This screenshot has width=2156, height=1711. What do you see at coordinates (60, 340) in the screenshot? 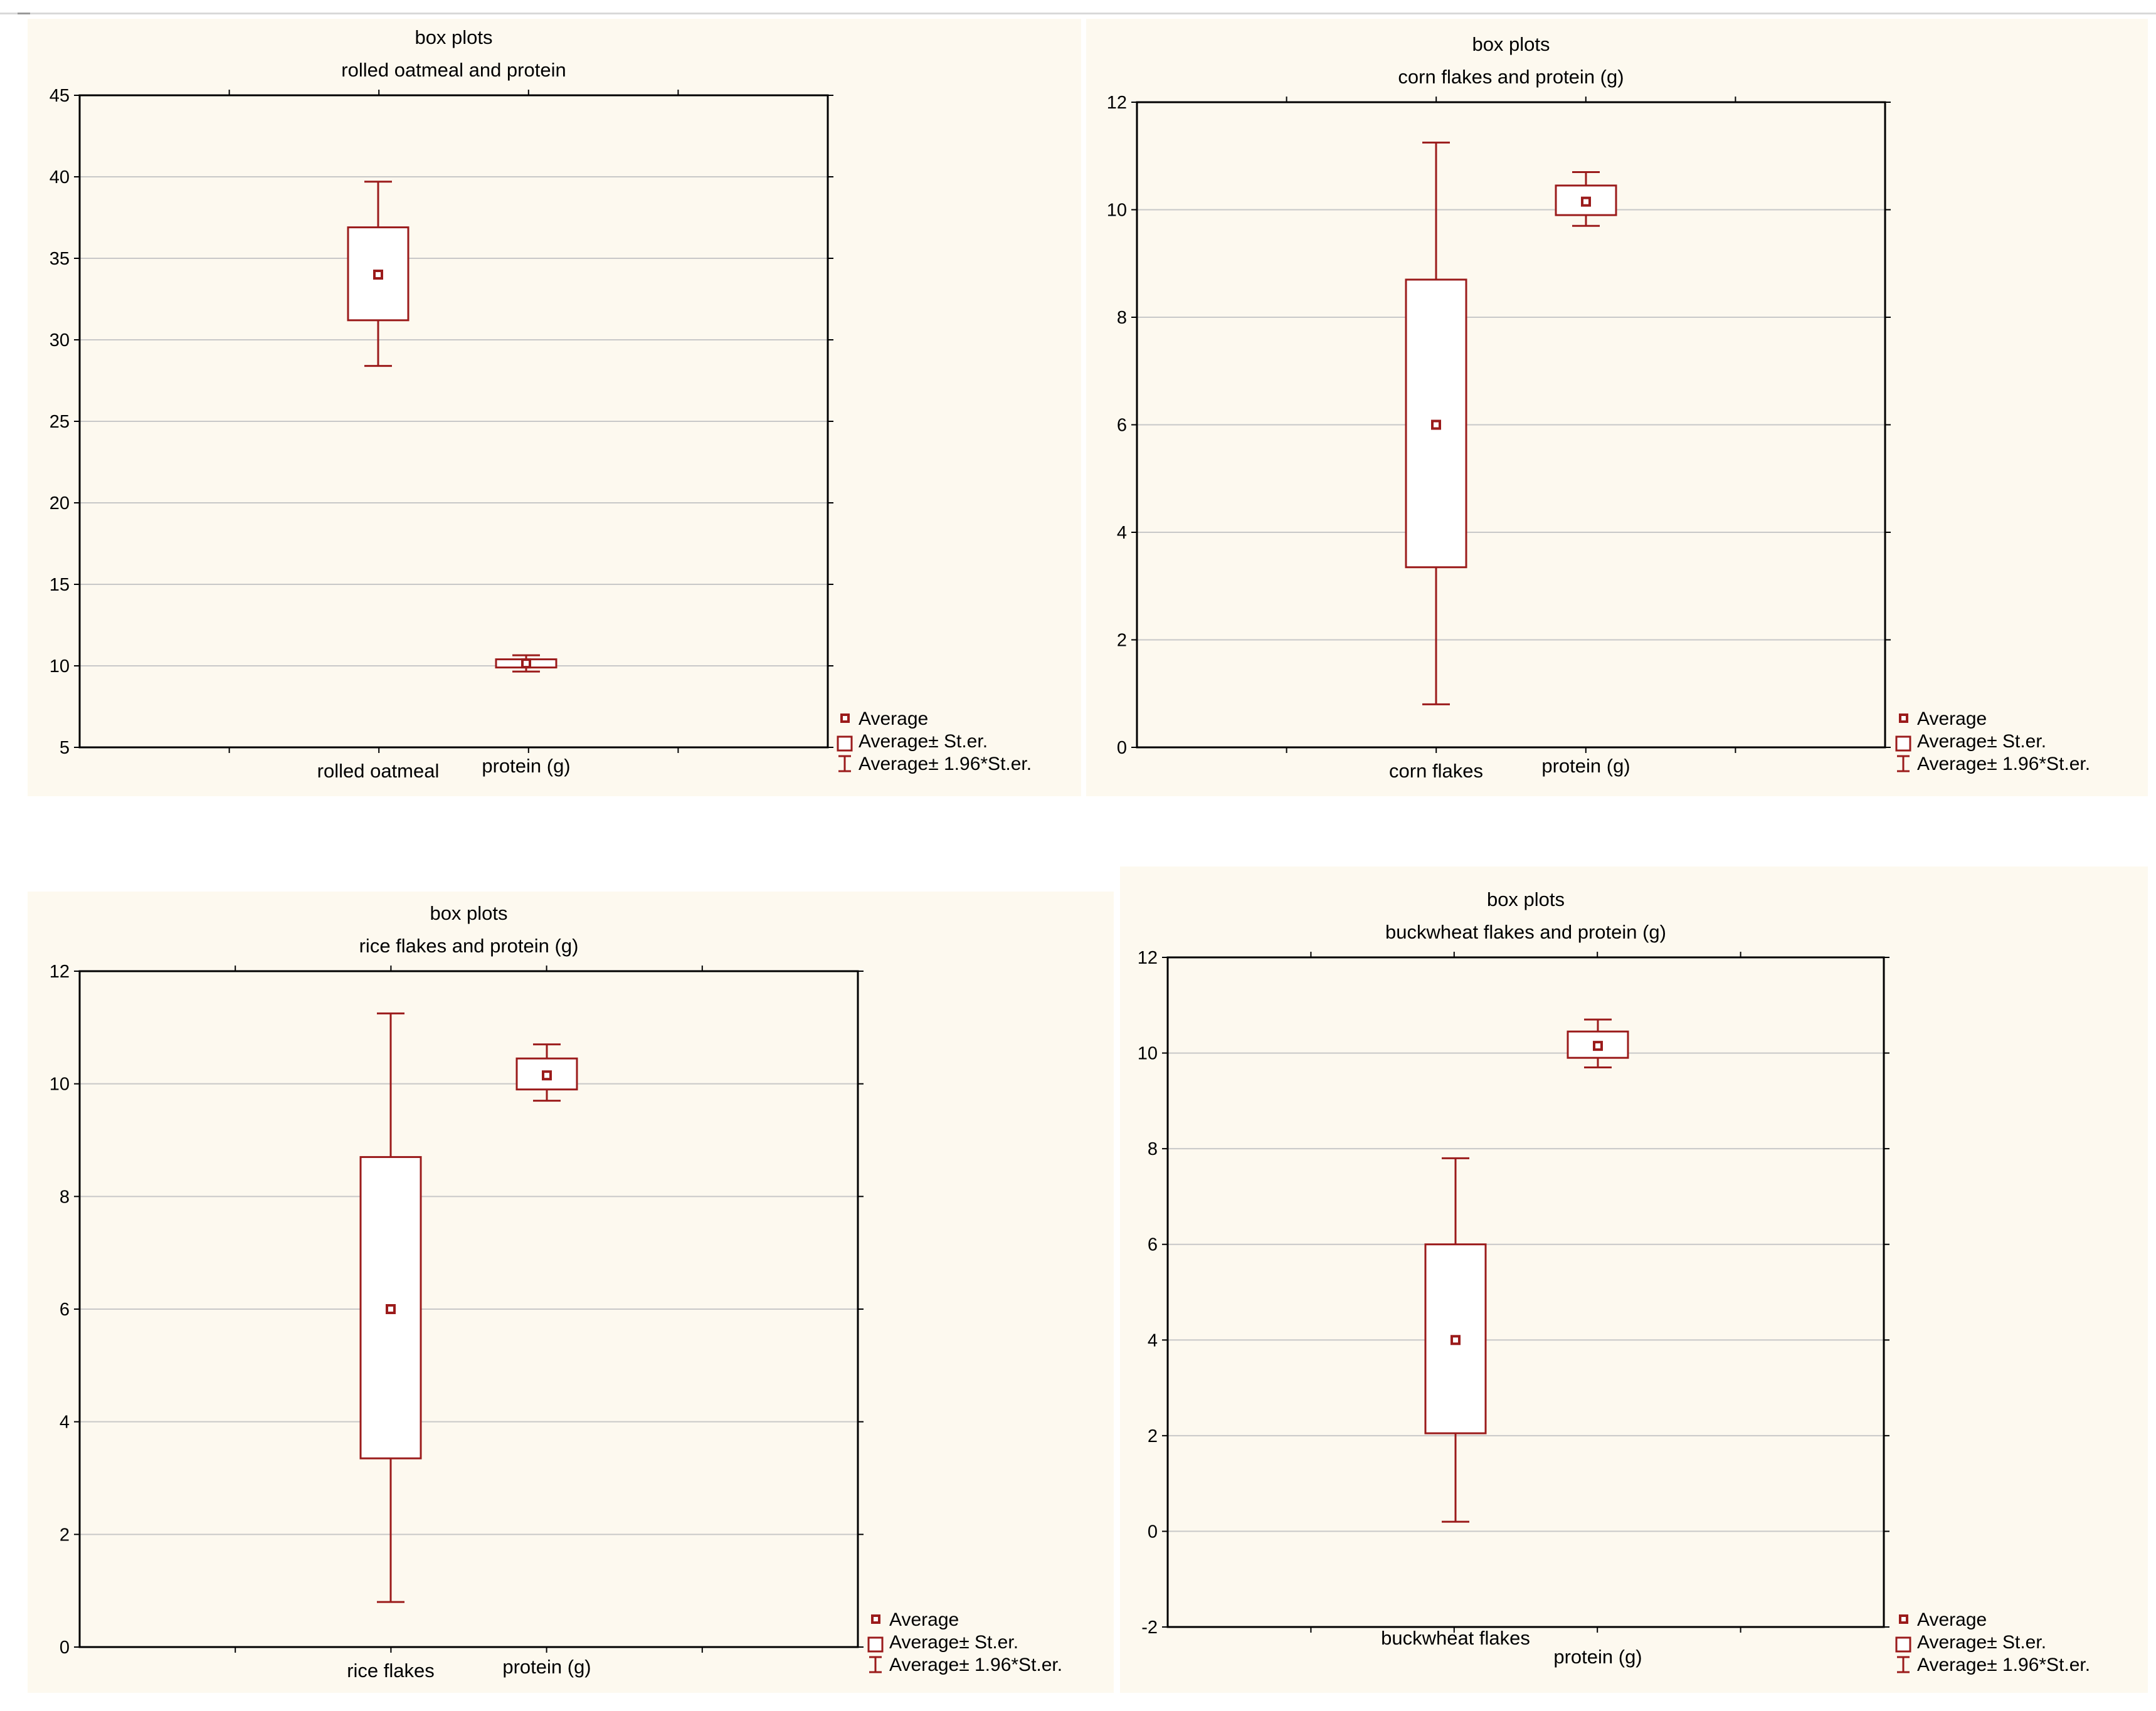
I see `y-tick-label: 30` at bounding box center [60, 340].